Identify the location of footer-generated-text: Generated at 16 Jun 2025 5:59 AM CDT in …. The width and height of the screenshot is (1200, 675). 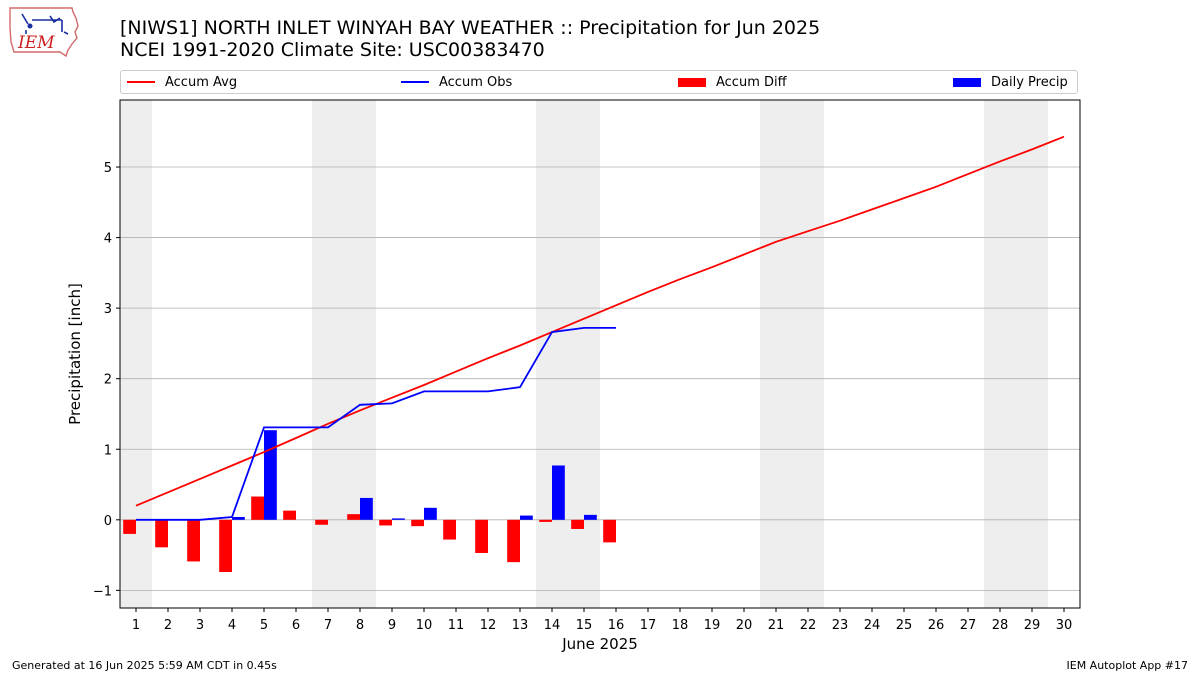
(144, 665).